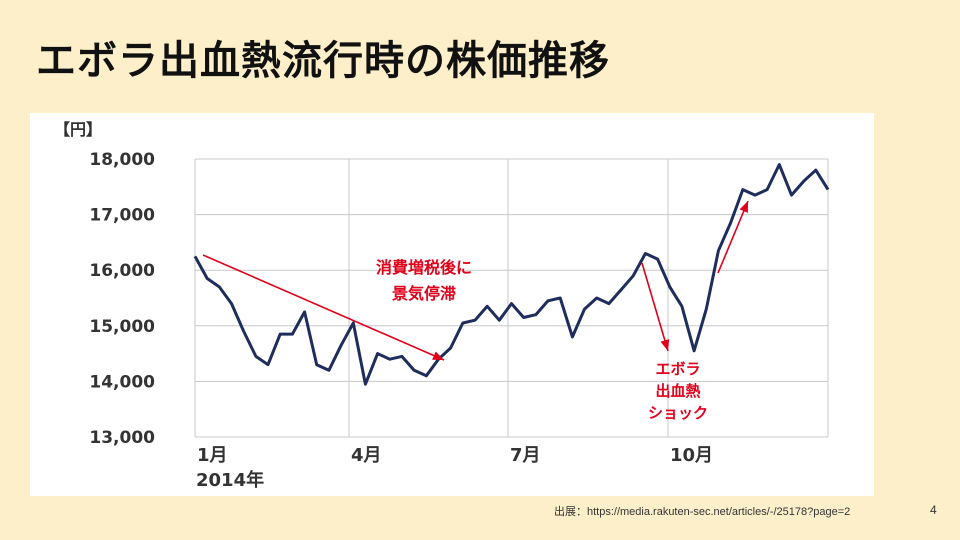  What do you see at coordinates (677, 391) in the screenshot?
I see `annotation-line: 出血熱` at bounding box center [677, 391].